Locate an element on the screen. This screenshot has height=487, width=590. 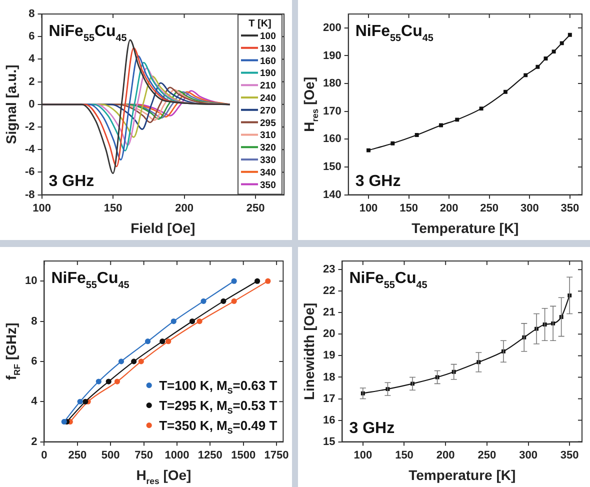
legend-label: 130 is located at coordinates (268, 48).